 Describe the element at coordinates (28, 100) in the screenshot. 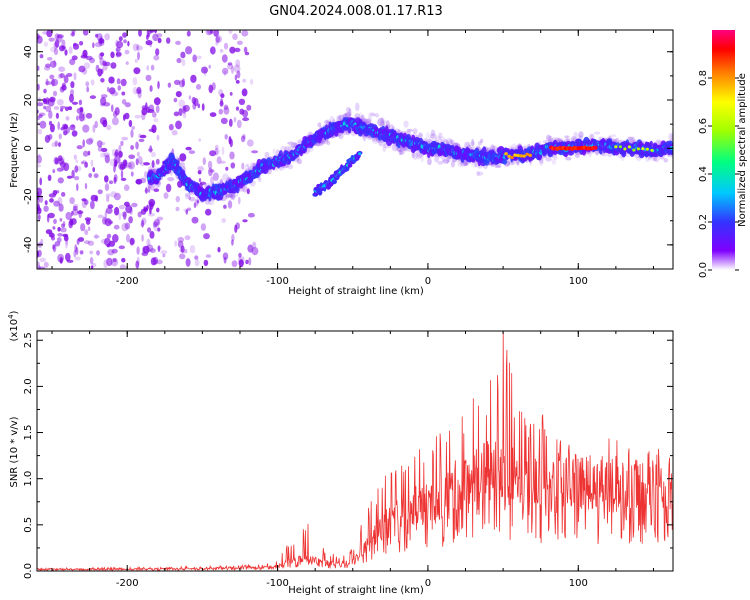

I see `y-tick-label: 20` at that location.